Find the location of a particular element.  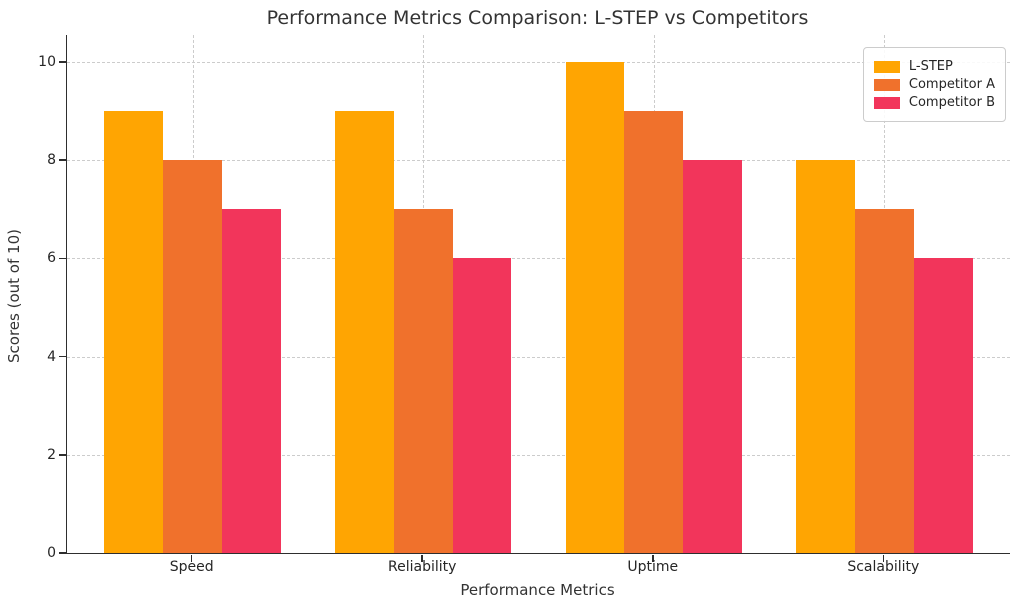

legend-label: L-STEP is located at coordinates (930, 66).